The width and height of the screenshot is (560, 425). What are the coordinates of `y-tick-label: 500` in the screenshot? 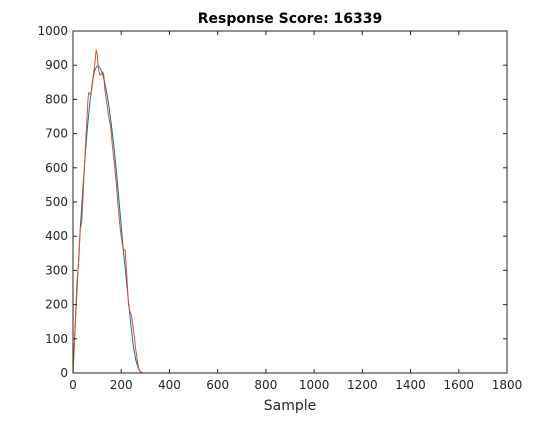 It's located at (56, 202).